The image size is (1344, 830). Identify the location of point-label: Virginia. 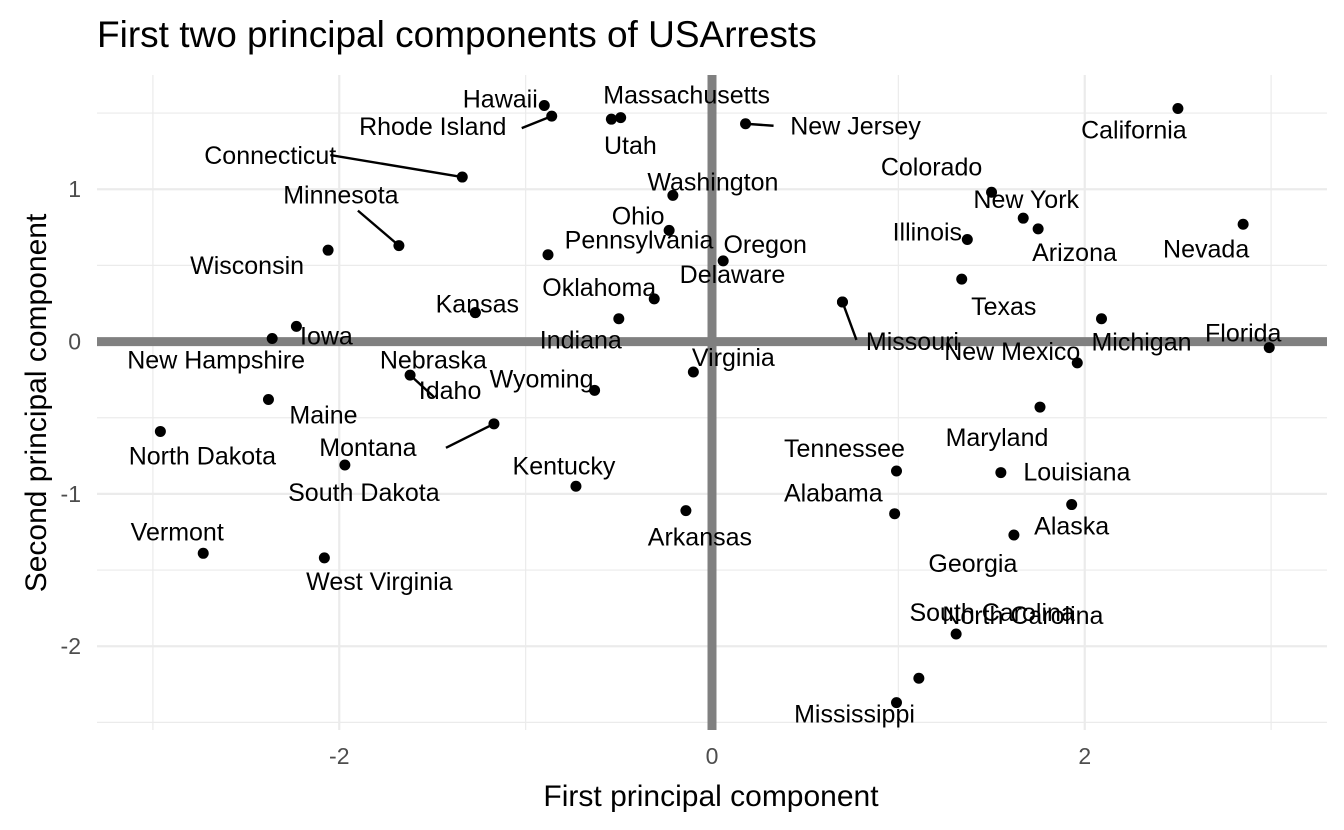
(733, 358).